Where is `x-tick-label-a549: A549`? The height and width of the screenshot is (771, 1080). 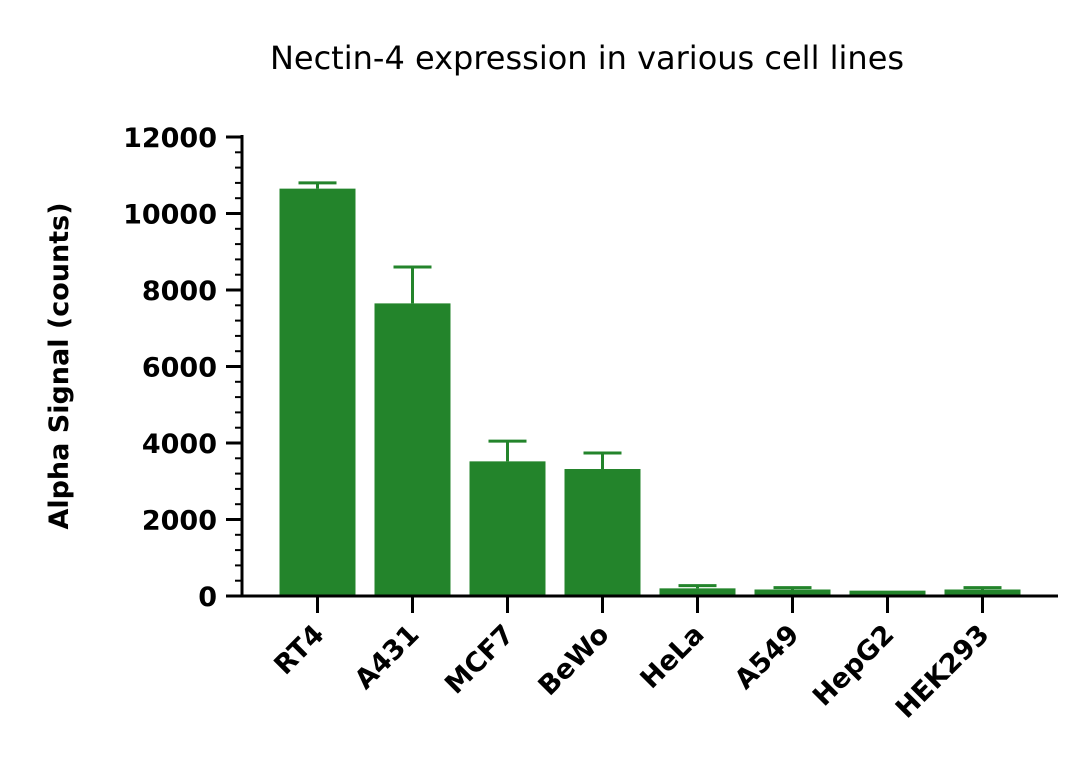
x-tick-label-a549: A549 is located at coordinates (767, 657).